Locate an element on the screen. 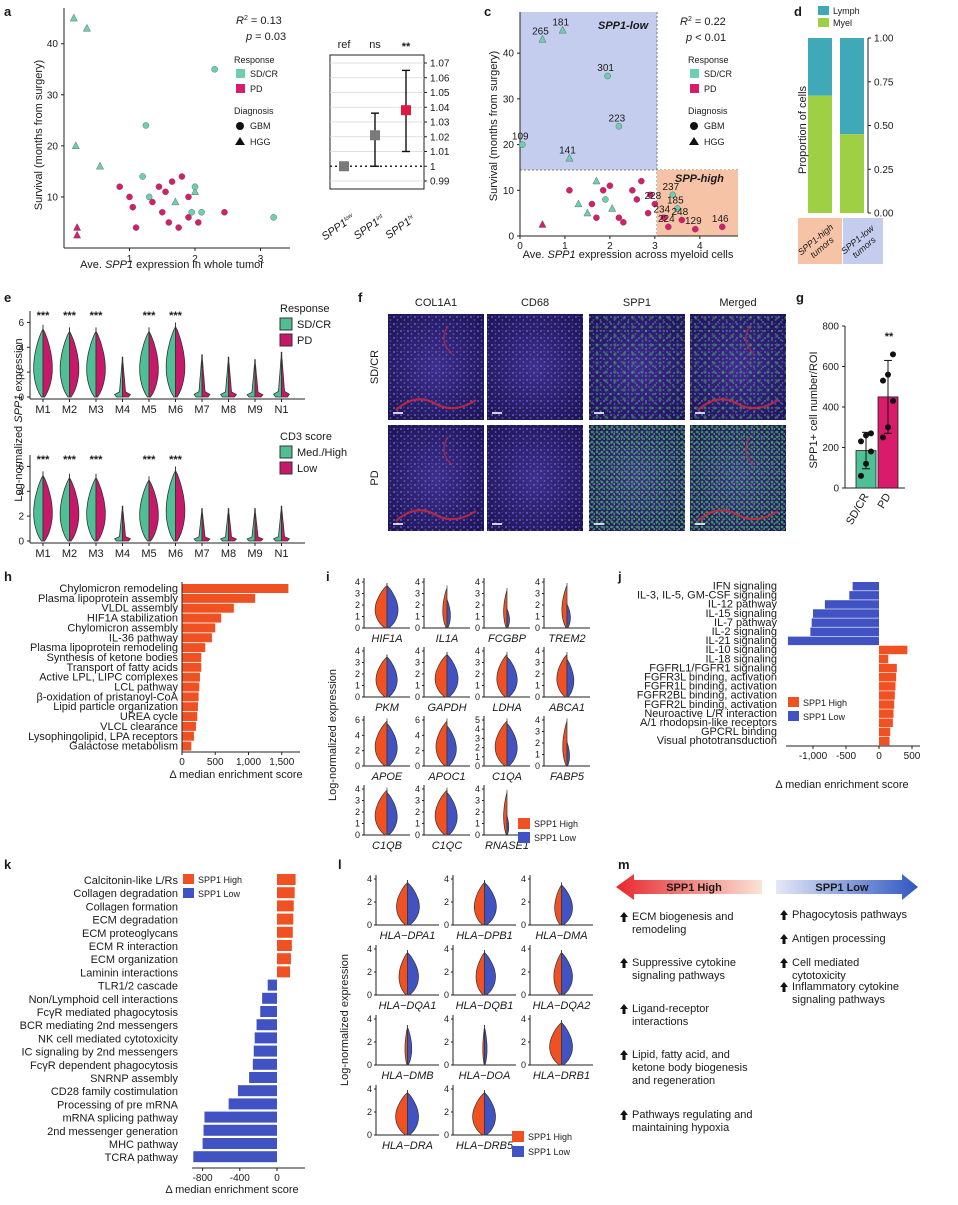 Image resolution: width=958 pixels, height=1205 pixels. gene-label: APOE is located at coordinates (387, 777).